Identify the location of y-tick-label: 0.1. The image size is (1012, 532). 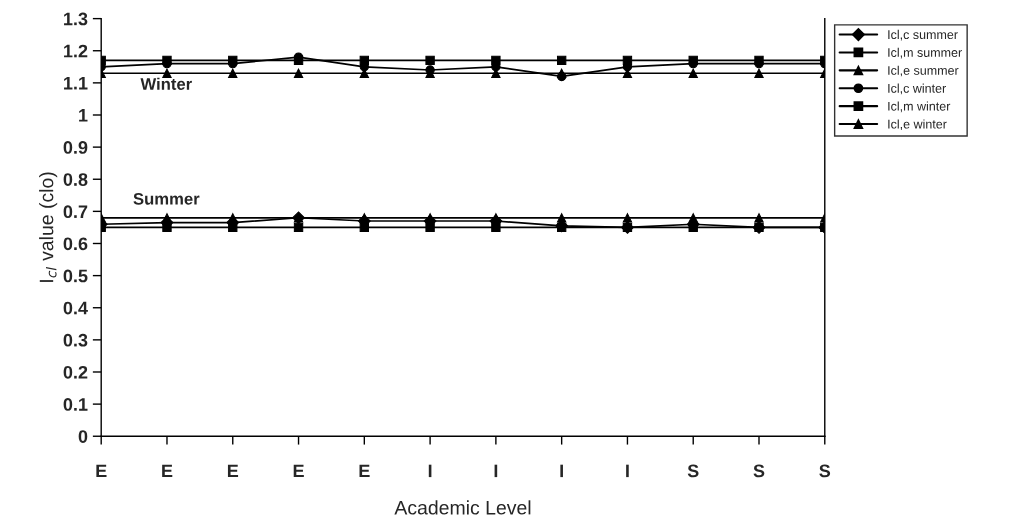
(75, 404).